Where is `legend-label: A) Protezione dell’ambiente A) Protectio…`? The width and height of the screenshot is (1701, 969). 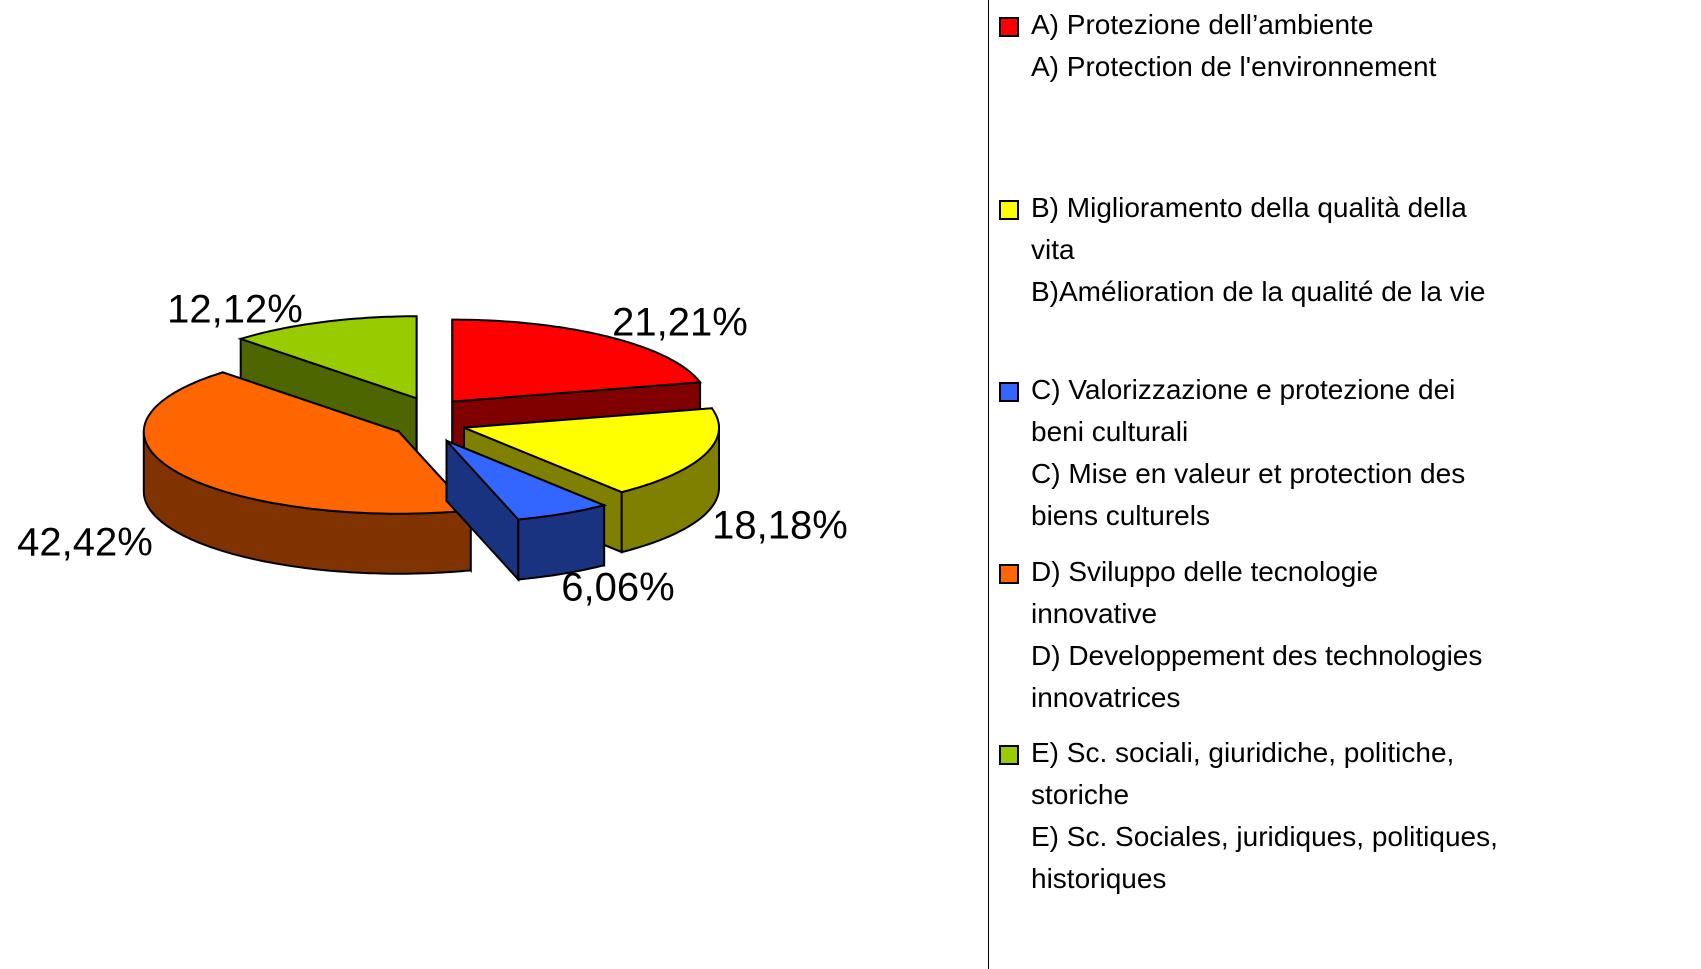
legend-label: A) Protezione dell’ambiente A) Protectio… is located at coordinates (1234, 45).